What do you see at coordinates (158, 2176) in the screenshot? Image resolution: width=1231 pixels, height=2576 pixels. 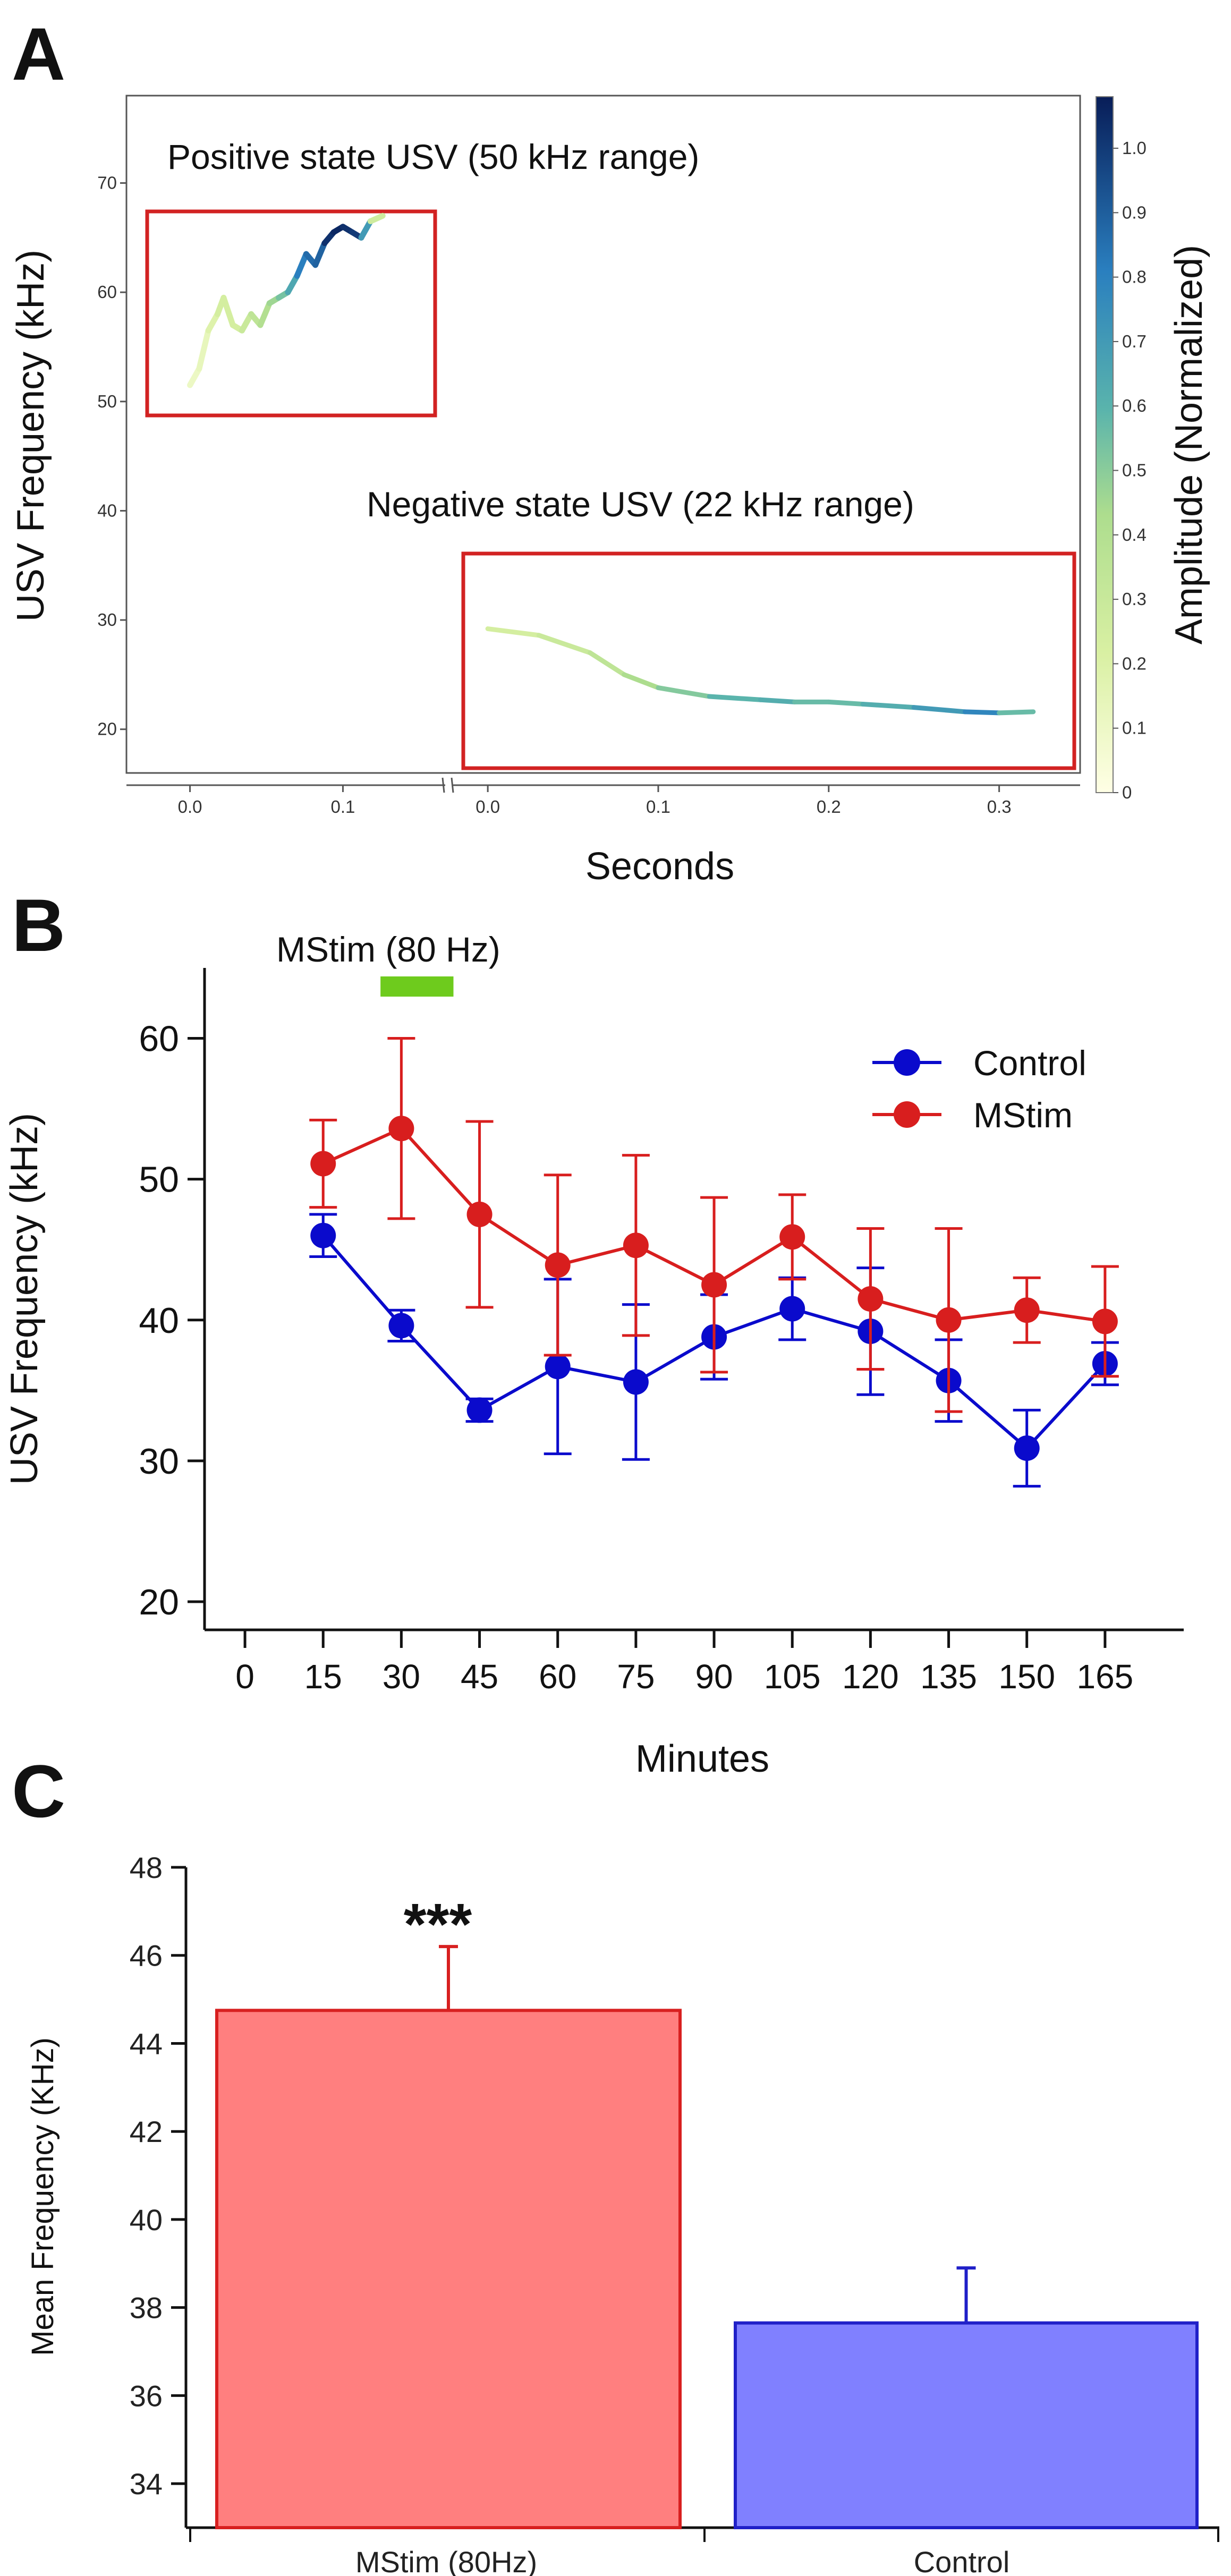 I see `panel-c-yticks: 34 36 38 40 42 44 46 48` at bounding box center [158, 2176].